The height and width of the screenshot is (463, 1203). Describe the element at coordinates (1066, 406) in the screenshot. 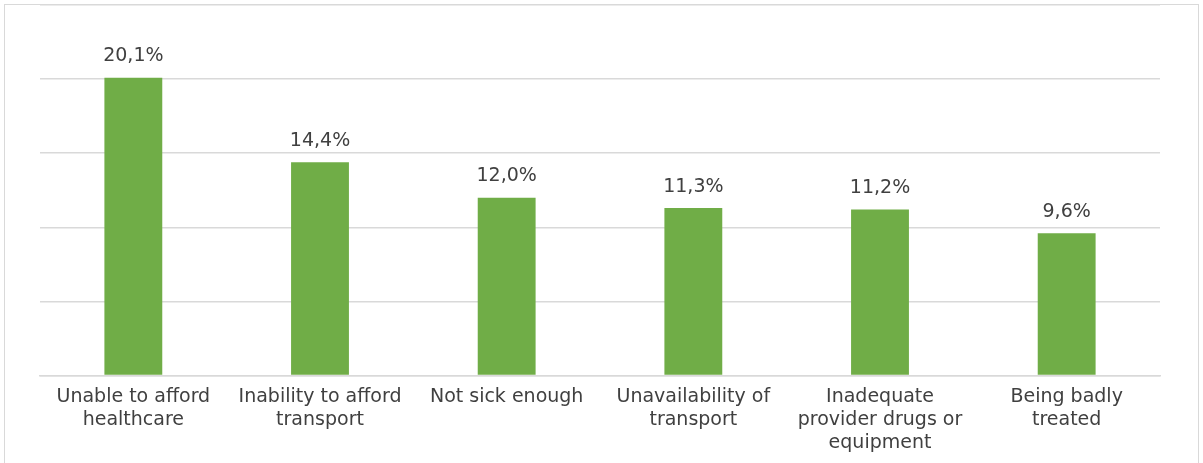

I see `x-tick-label: Being badly treated` at that location.